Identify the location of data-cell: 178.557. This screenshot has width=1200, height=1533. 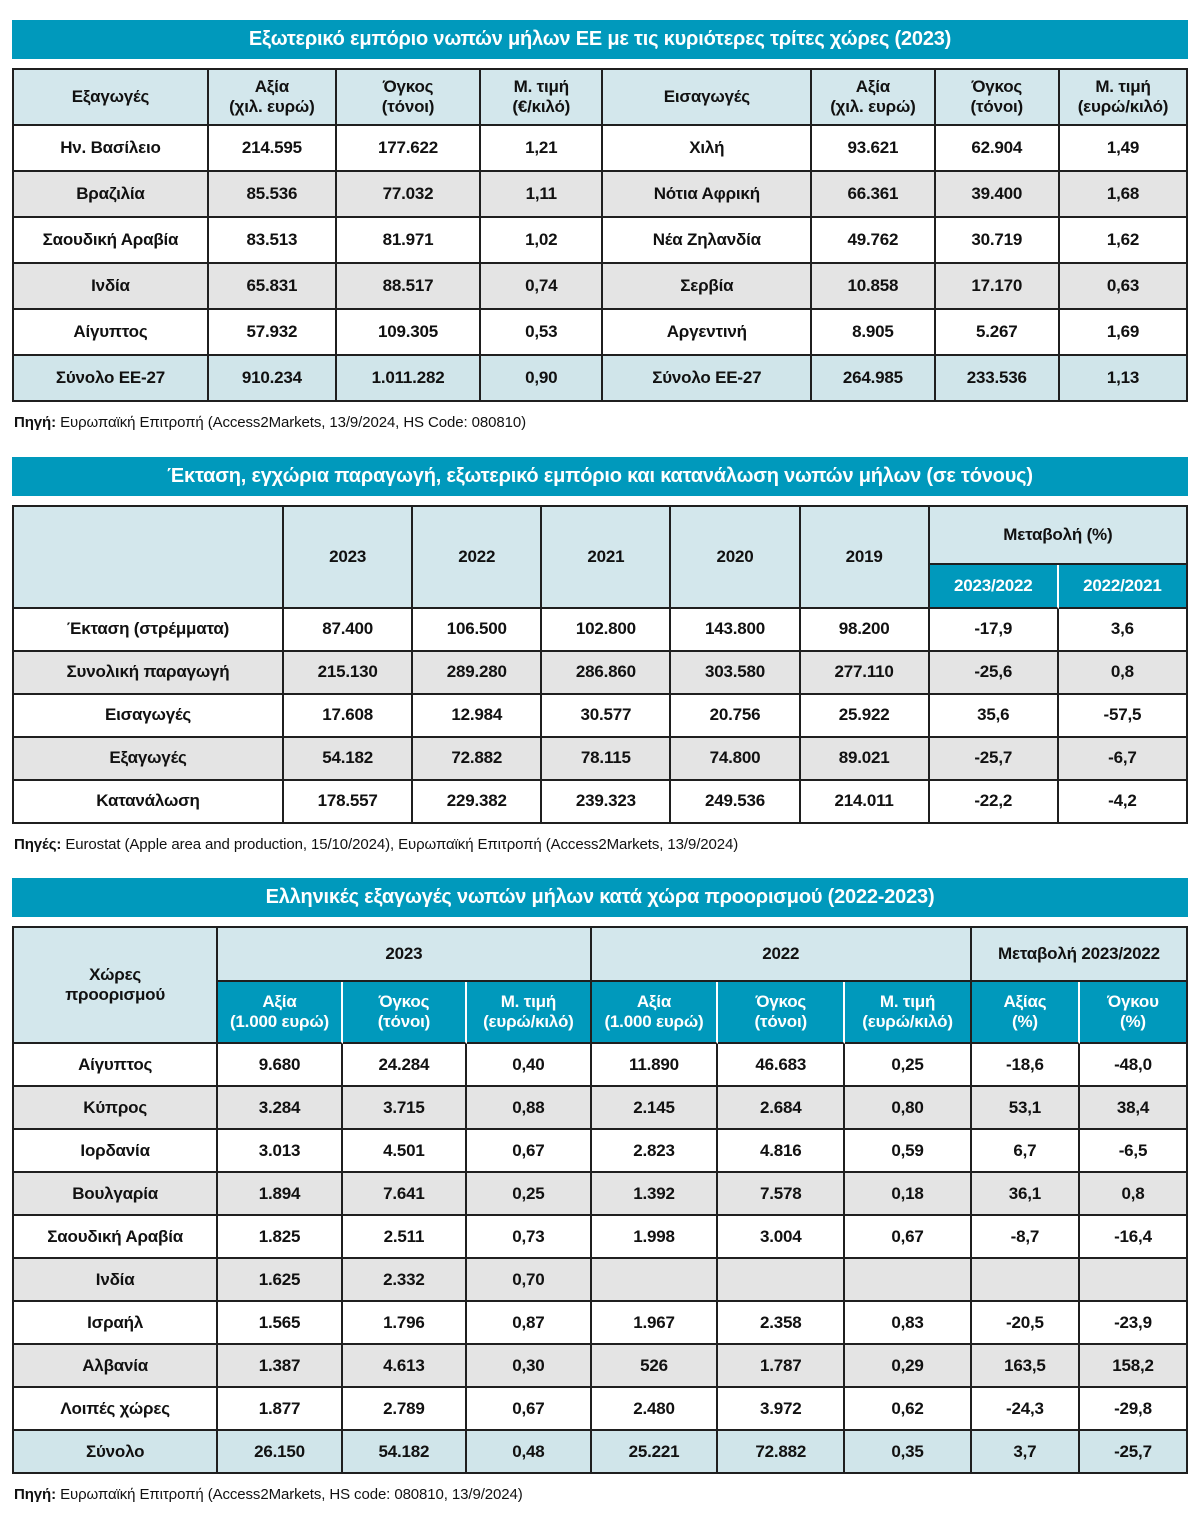
(349, 802).